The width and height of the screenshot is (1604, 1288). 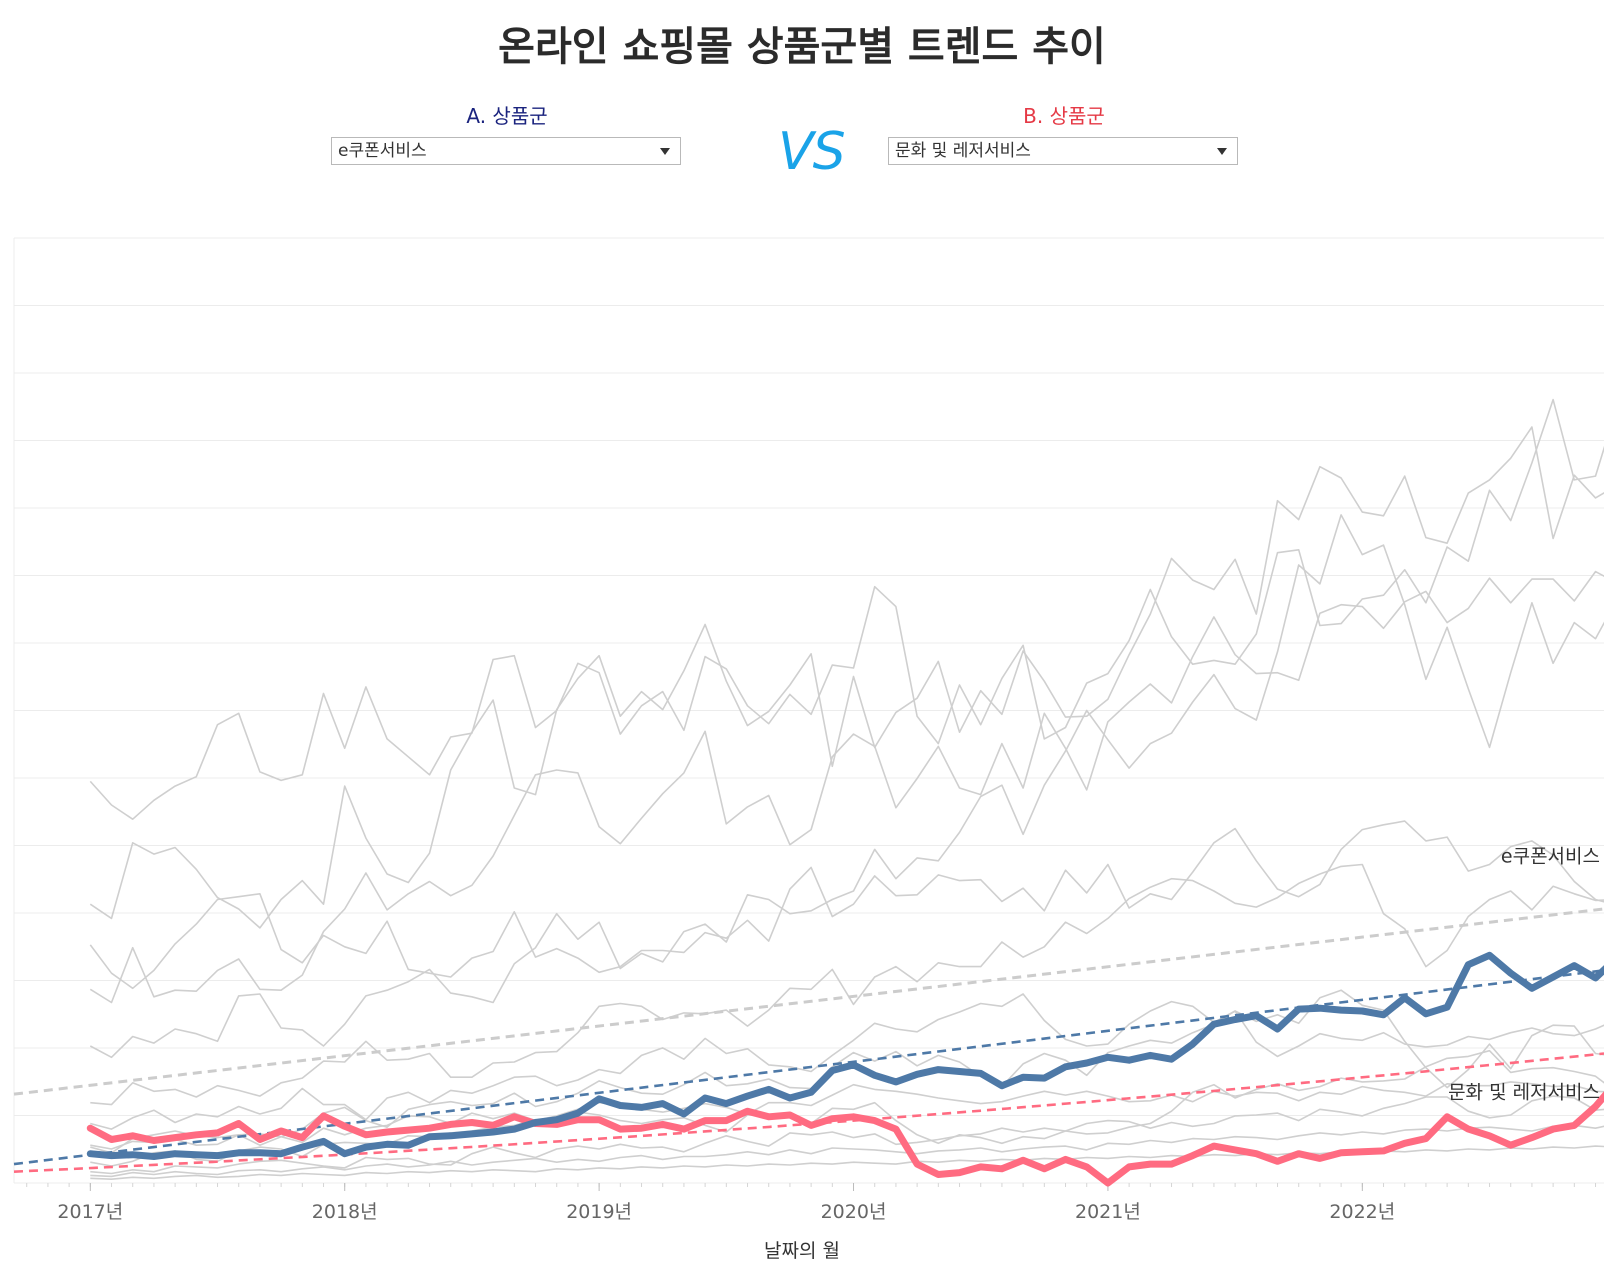 What do you see at coordinates (506, 151) in the screenshot?
I see `filter-a-dropdown: e쿠폰서비스` at bounding box center [506, 151].